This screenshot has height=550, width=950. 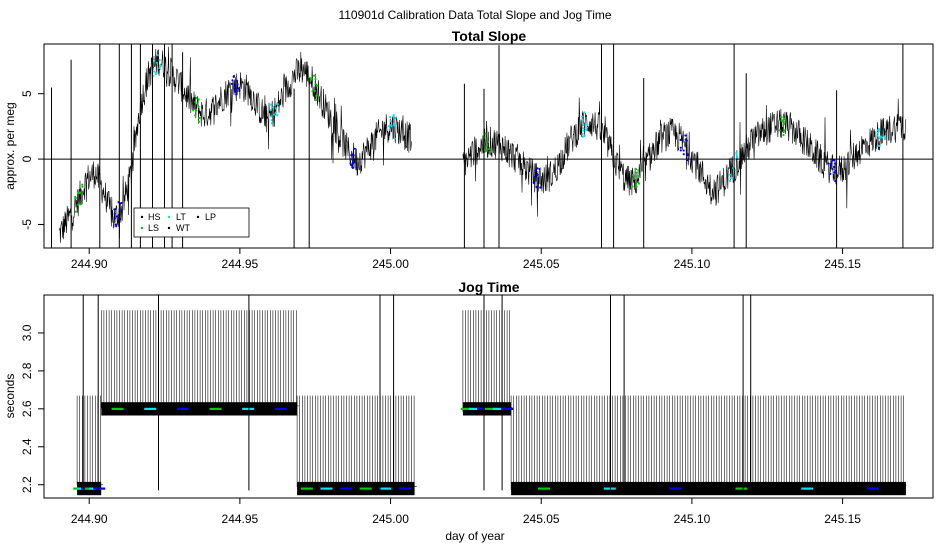 I want to click on legend-marker-wt, so click(x=169, y=228).